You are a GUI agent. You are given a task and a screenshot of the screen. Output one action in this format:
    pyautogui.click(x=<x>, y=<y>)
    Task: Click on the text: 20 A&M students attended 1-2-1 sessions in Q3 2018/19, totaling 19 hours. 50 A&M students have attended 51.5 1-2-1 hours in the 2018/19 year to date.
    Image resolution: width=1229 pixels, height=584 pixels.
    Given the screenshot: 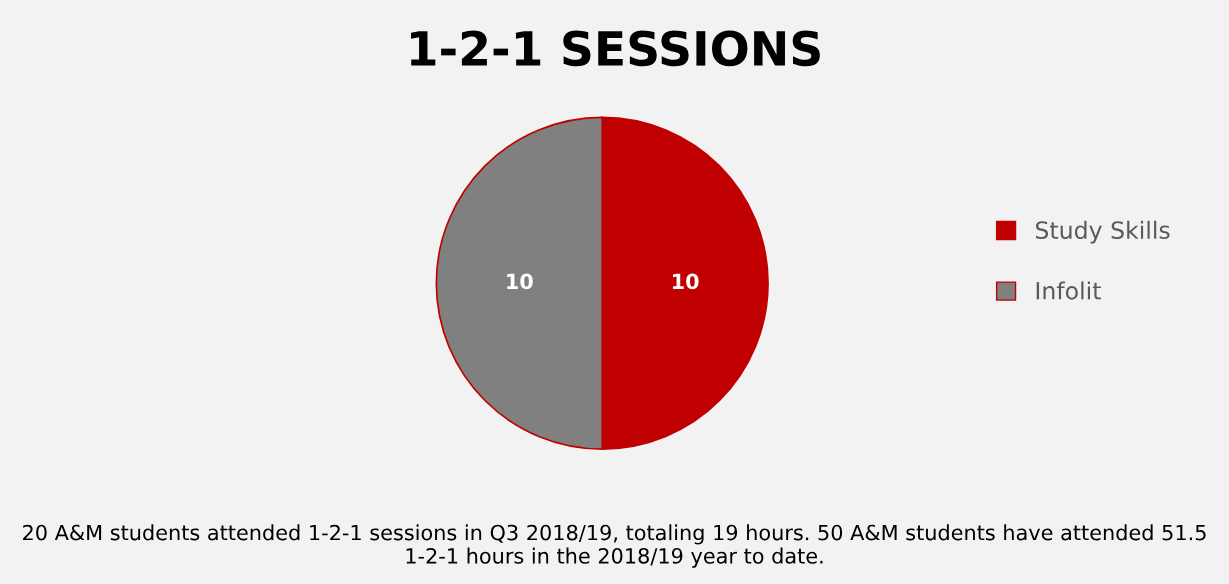 What is the action you would take?
    pyautogui.click(x=614, y=546)
    